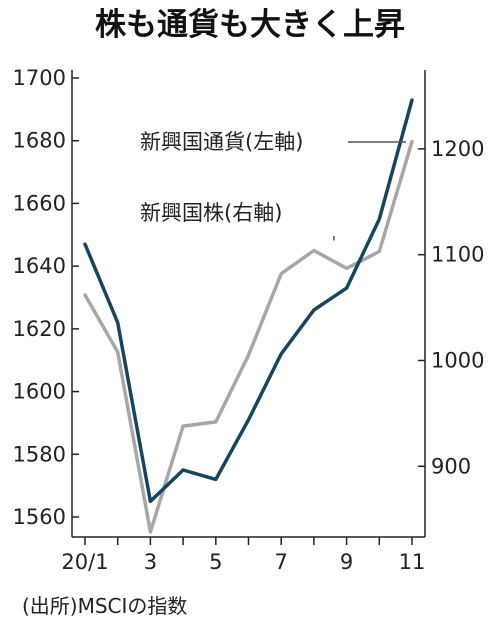  Describe the element at coordinates (281, 562) in the screenshot. I see `x-axis-tick-label: 7` at that location.